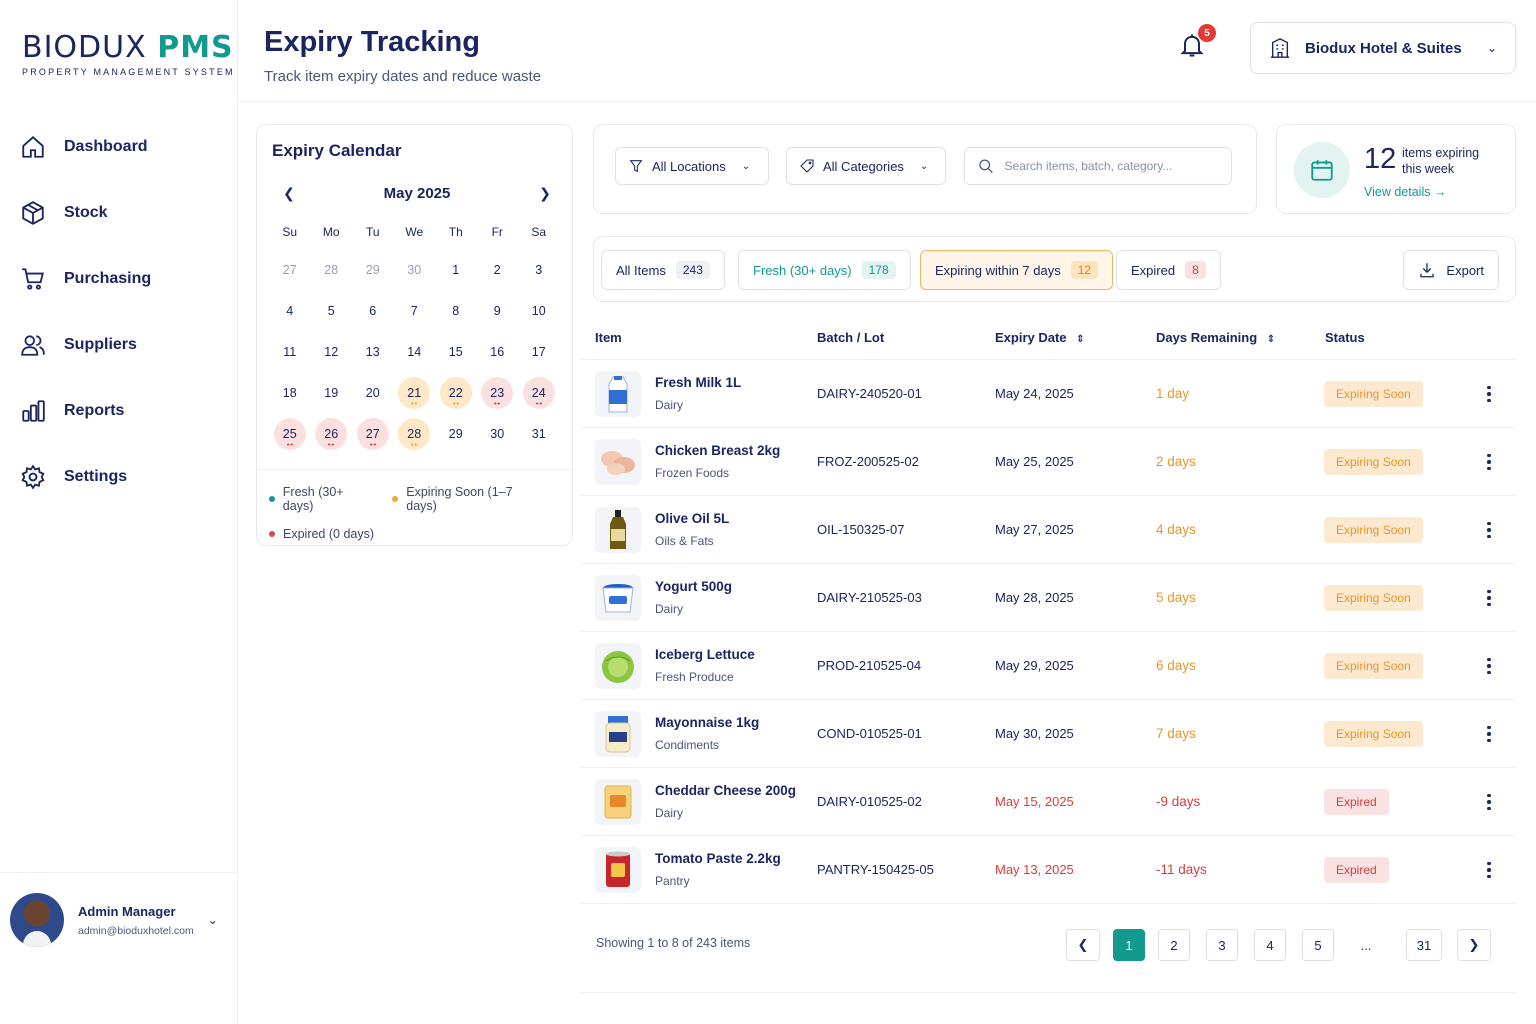 Image resolution: width=1536 pixels, height=1024 pixels. What do you see at coordinates (1040, 337) in the screenshot?
I see `col-expiry: Expiry Date ⇕` at bounding box center [1040, 337].